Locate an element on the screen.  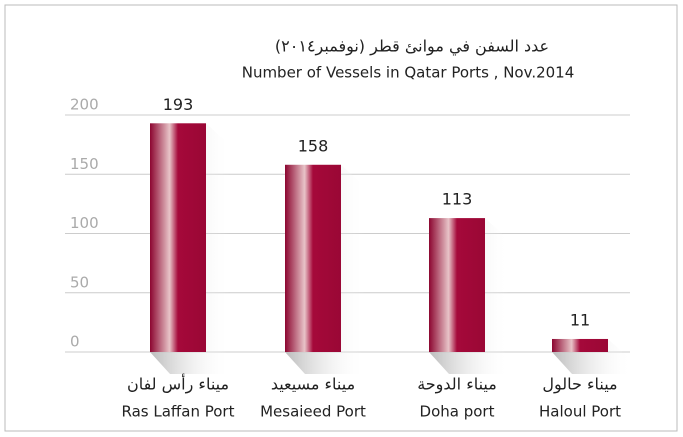
value-label: 11 is located at coordinates (580, 319).